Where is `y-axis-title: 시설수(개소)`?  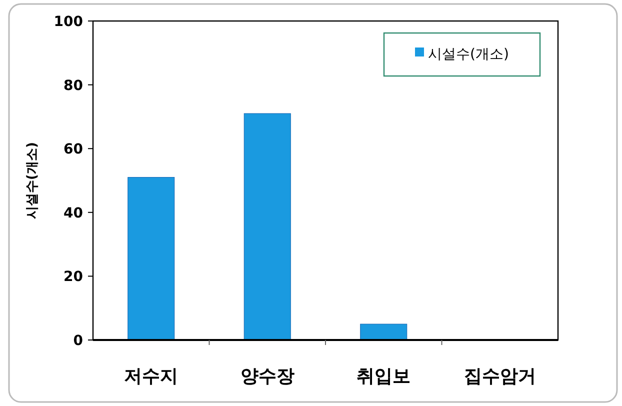 y-axis-title: 시설수(개소) is located at coordinates (32, 180).